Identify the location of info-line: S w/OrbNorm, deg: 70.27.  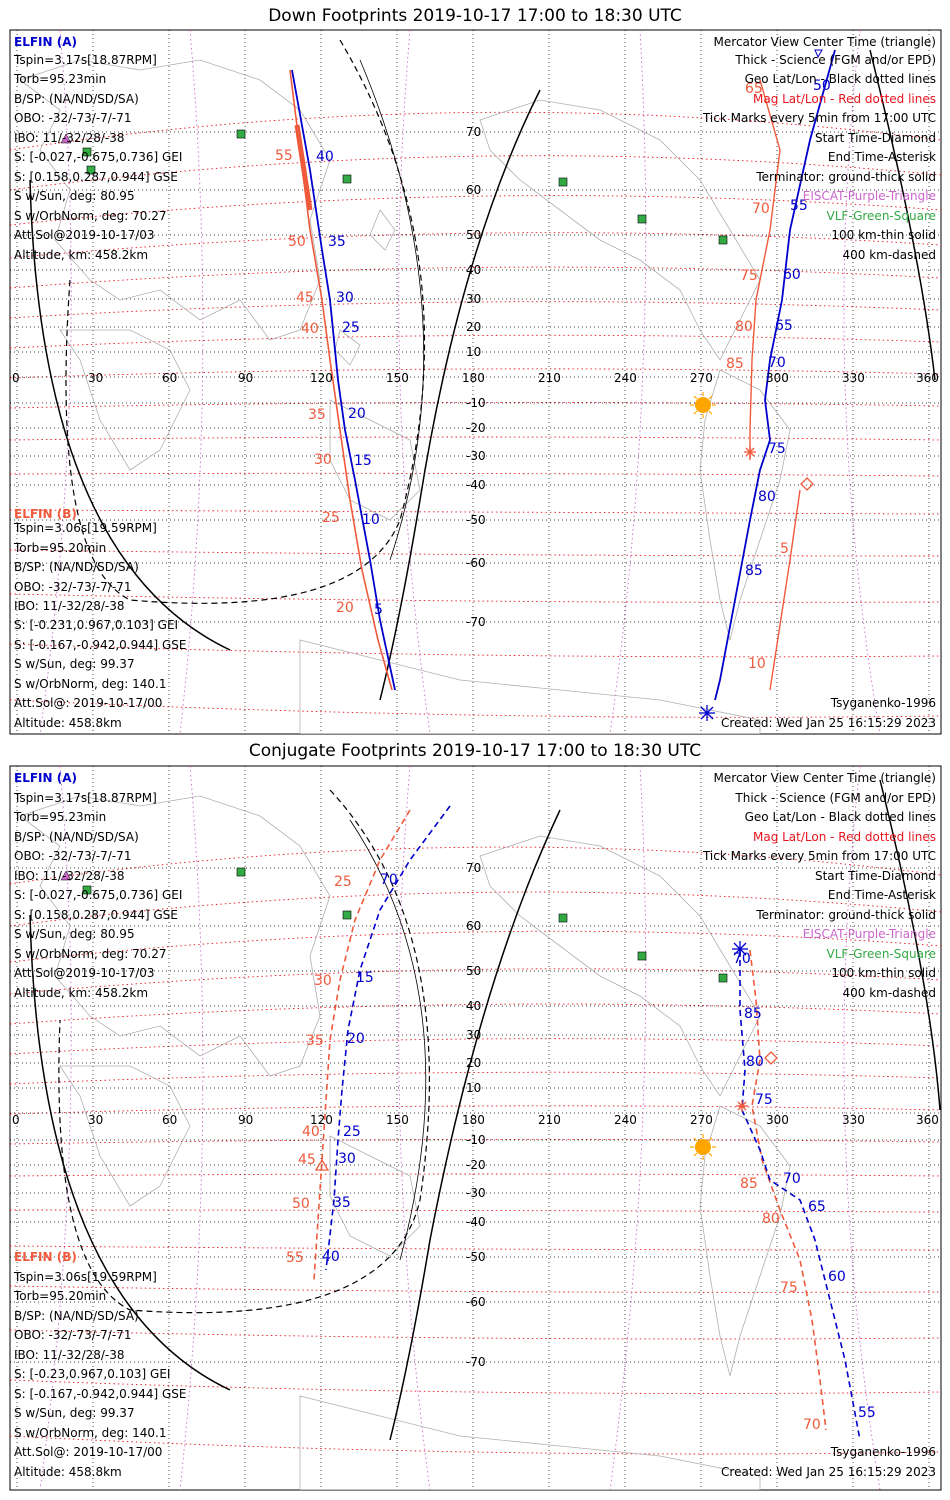
(90, 954).